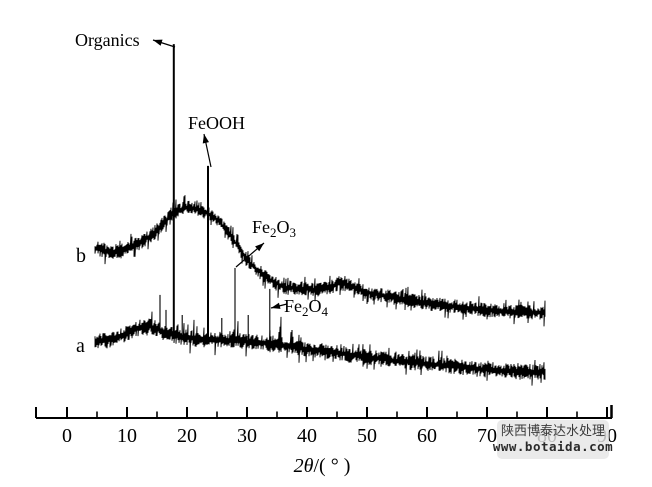 Image resolution: width=652 pixels, height=487 pixels. I want to click on watermark: 陕西博泰达水处理 www.botaida.com, so click(553, 439).